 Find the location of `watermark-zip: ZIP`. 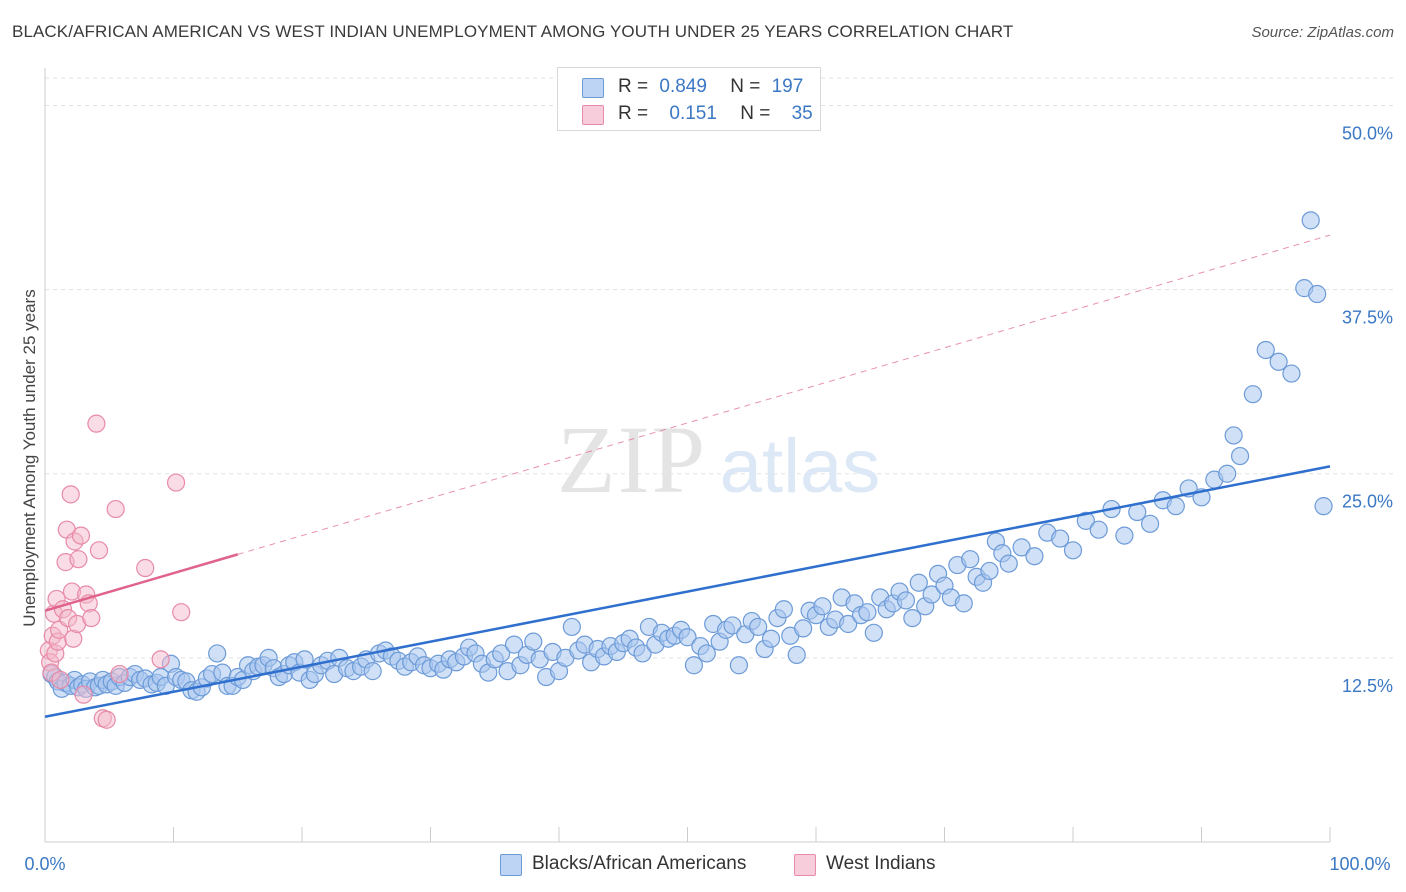

watermark-zip: ZIP is located at coordinates (632, 459).